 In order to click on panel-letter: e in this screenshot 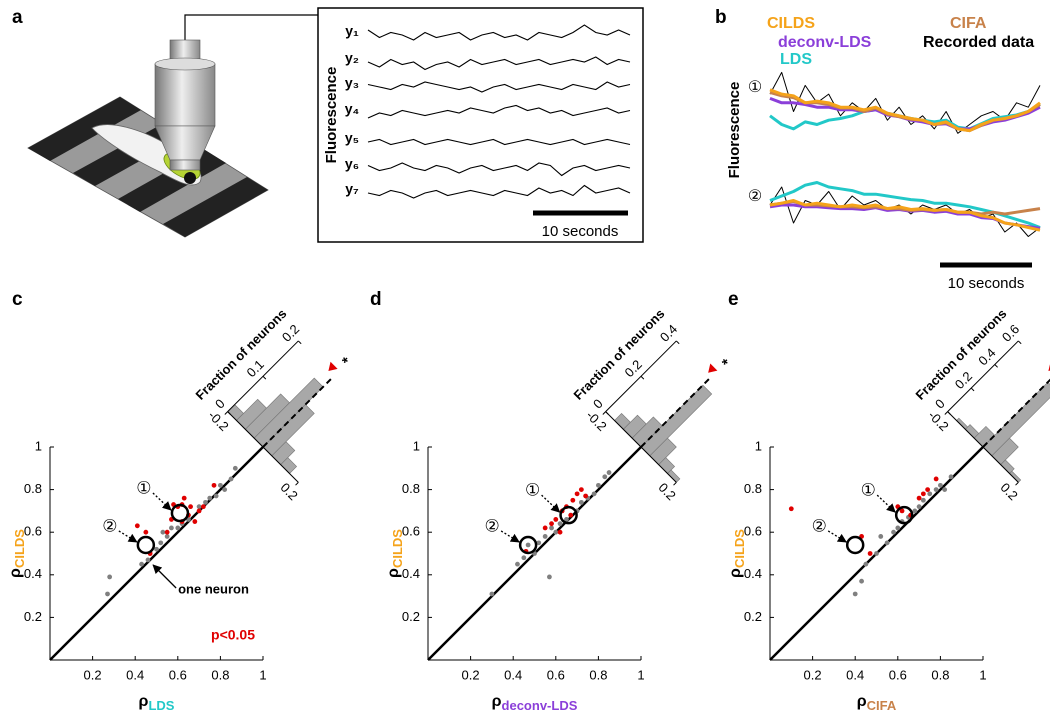, I will do `click(733, 299)`.